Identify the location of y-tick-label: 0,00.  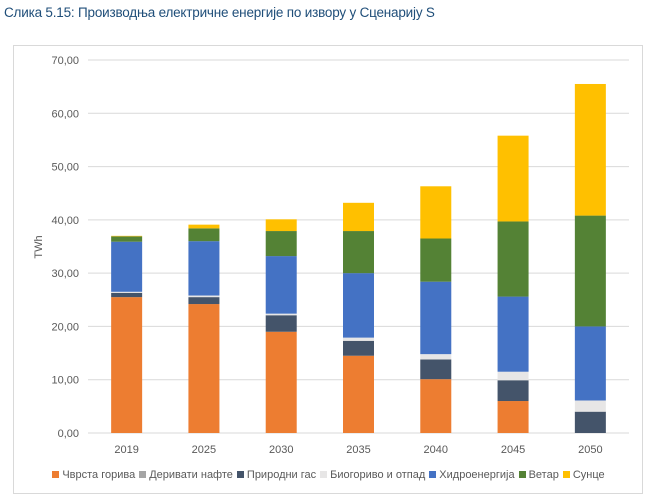
(68, 434).